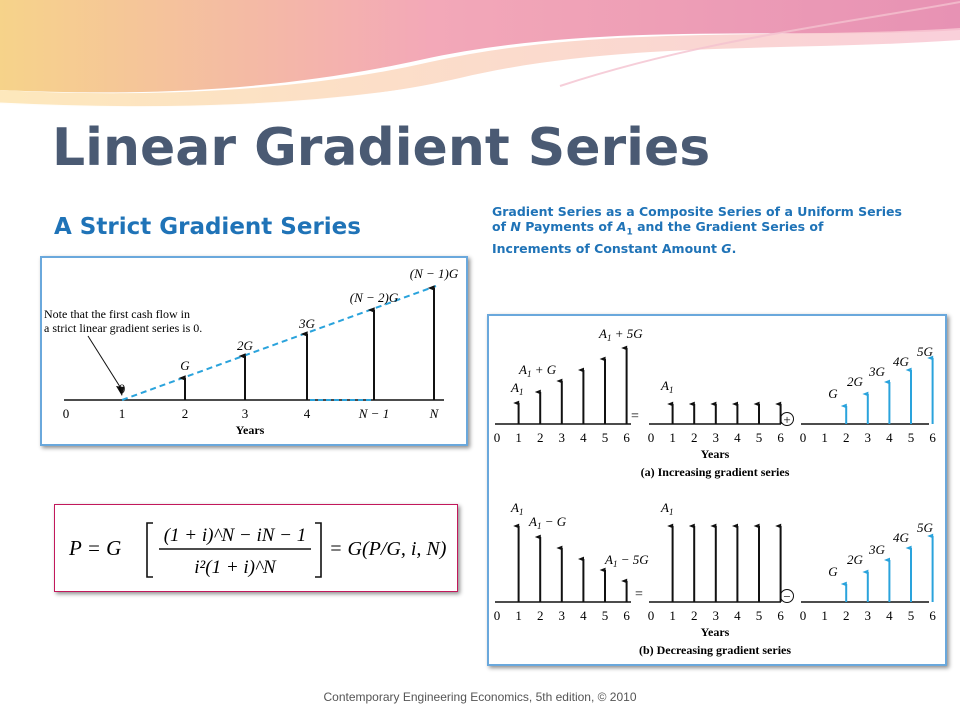  I want to click on gradient-label: 4G, so click(901, 537).